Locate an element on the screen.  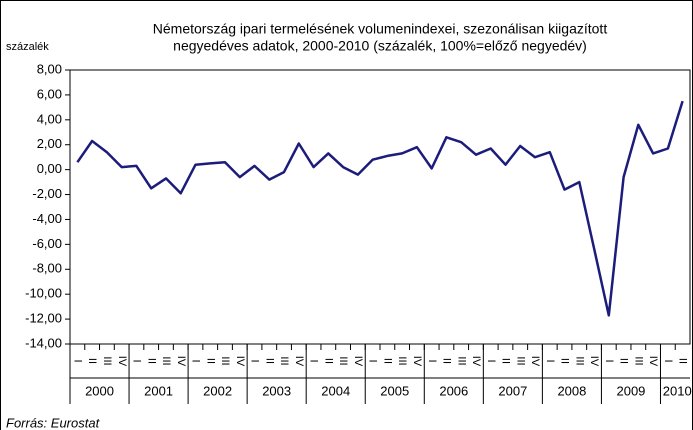
year-label: 2002 is located at coordinates (217, 390).